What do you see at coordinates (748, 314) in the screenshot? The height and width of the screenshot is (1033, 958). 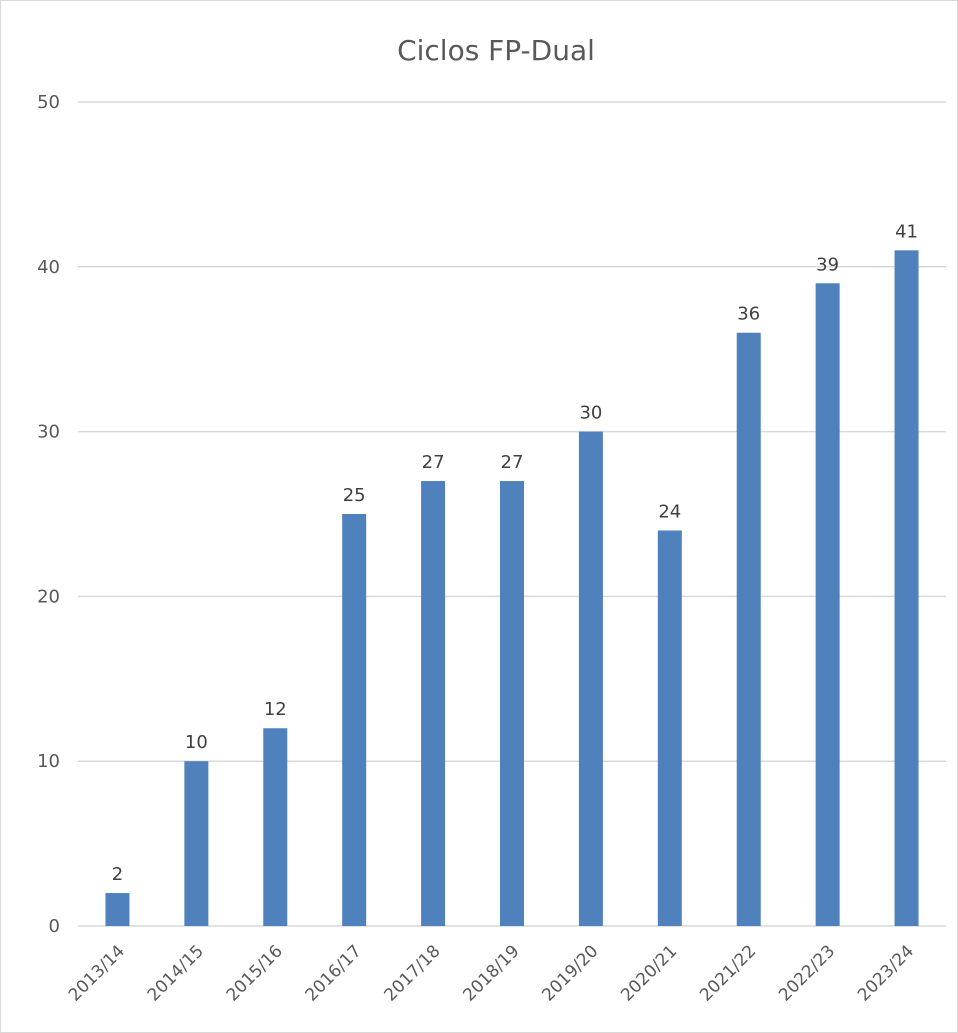 I see `data-label: 36` at bounding box center [748, 314].